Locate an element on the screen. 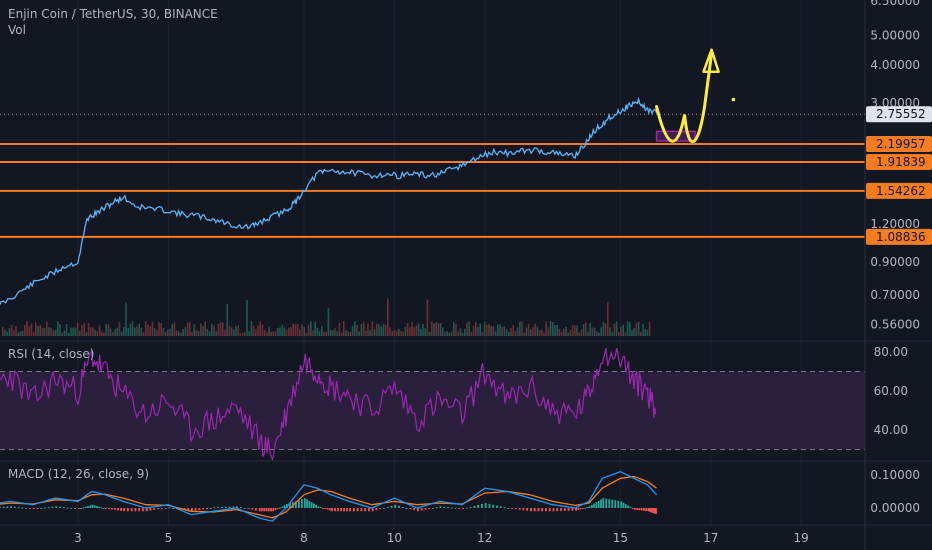  level-price-tag: 1.54262 is located at coordinates (901, 191).